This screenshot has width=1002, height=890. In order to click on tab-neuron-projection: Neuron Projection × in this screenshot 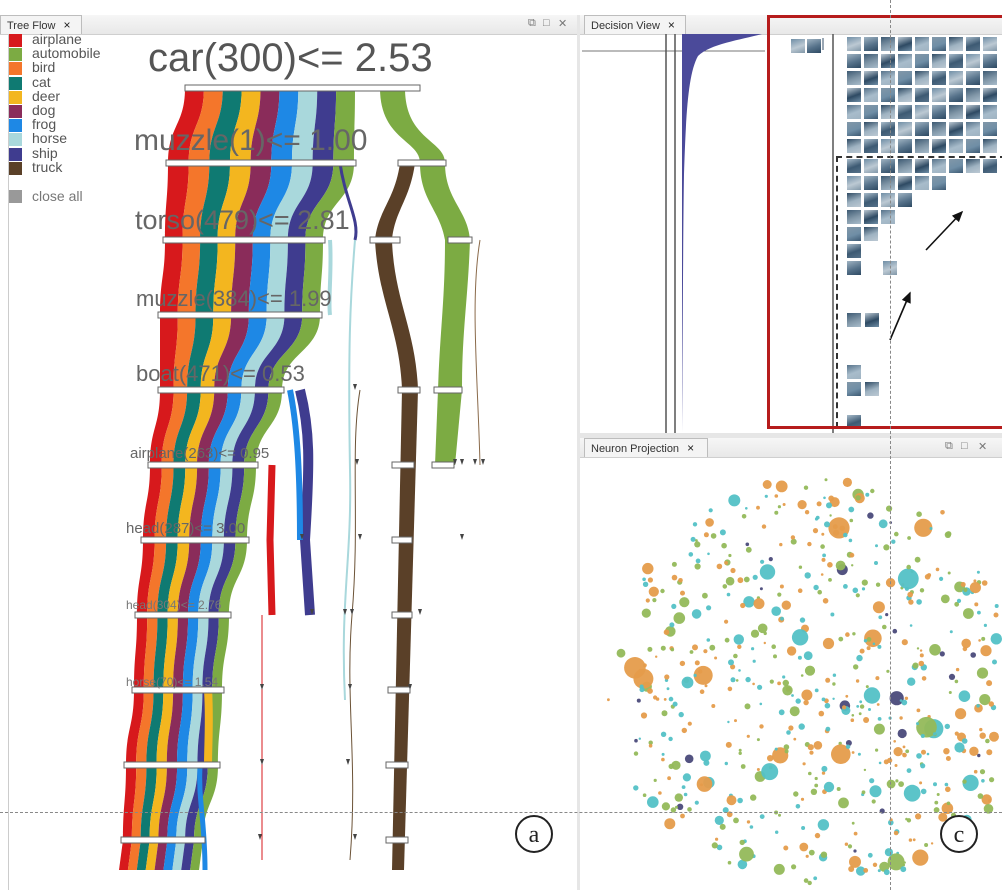, I will do `click(646, 447)`.